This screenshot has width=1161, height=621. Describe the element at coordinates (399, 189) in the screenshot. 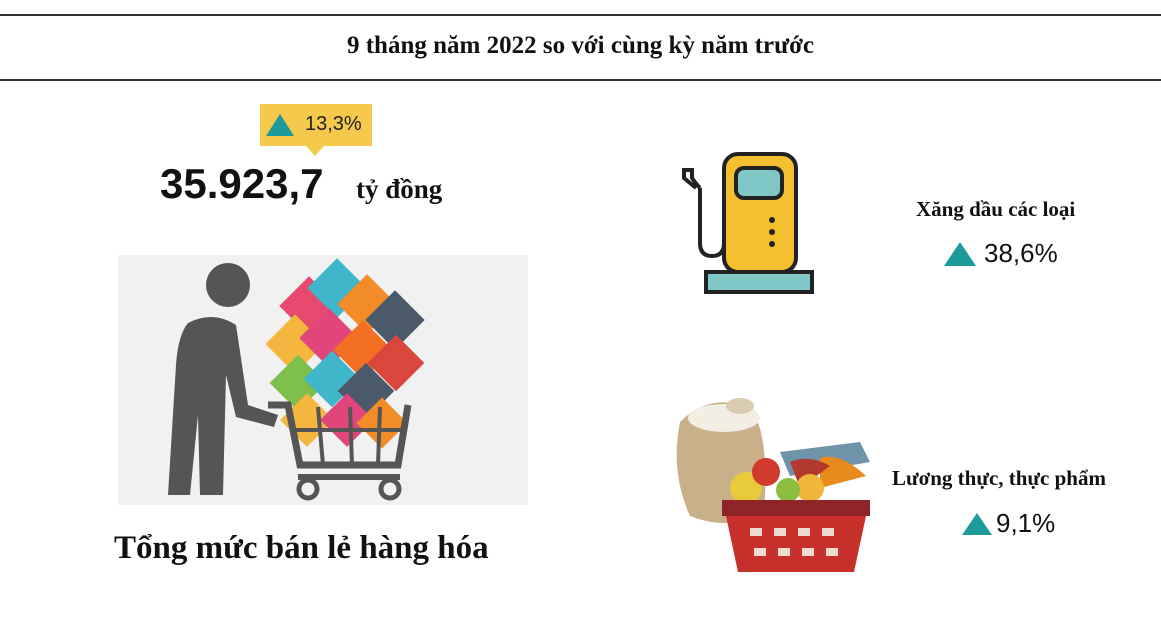

I see `total-unit: tỷ đồng` at that location.